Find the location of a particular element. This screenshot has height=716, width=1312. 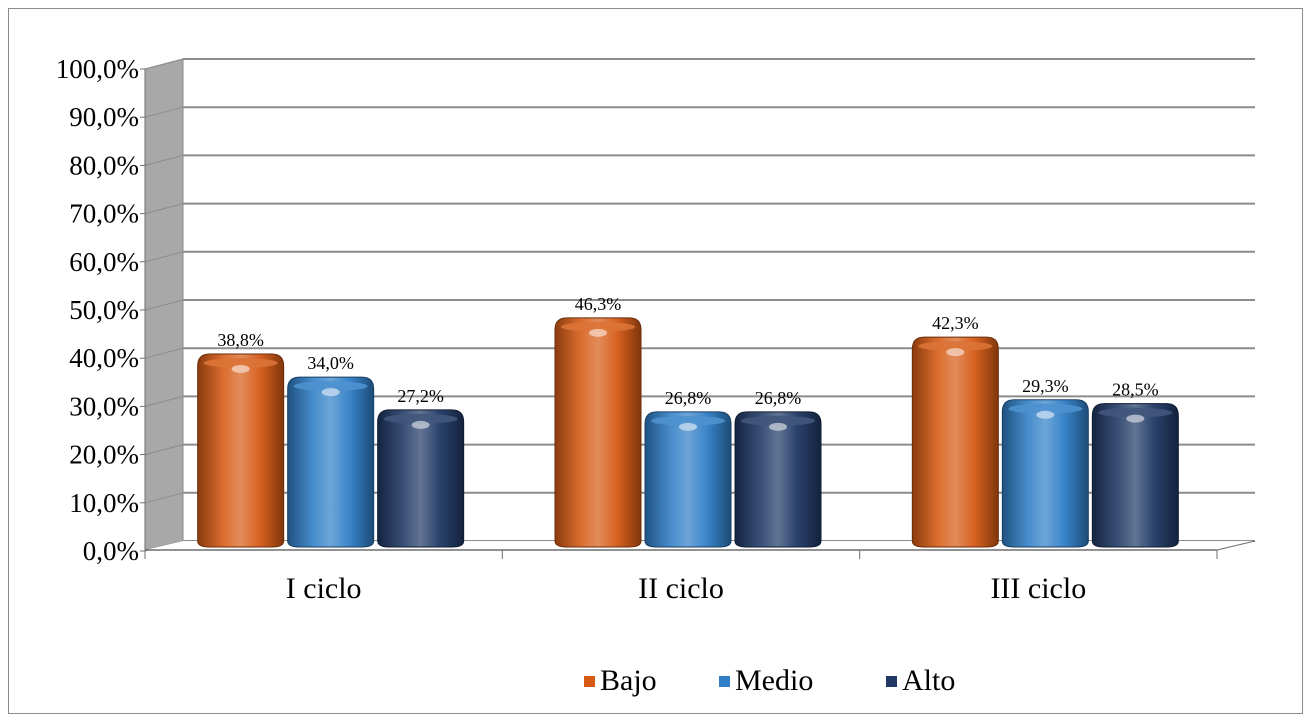

legend-label-medio: Medio is located at coordinates (774, 680).